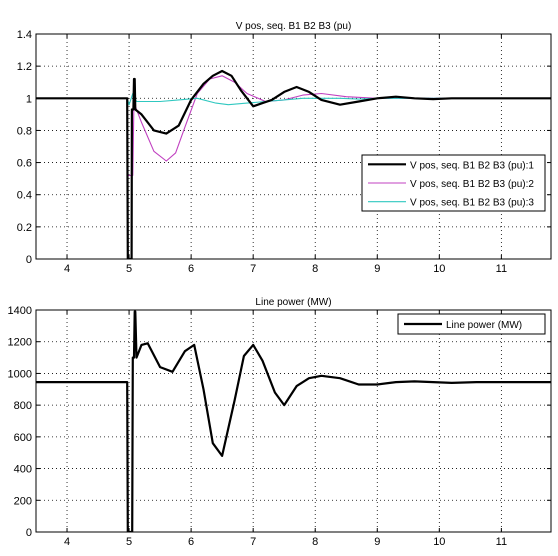 Image resolution: width=558 pixels, height=556 pixels. I want to click on panel-1-x-tick-label-4: 8, so click(315, 269).